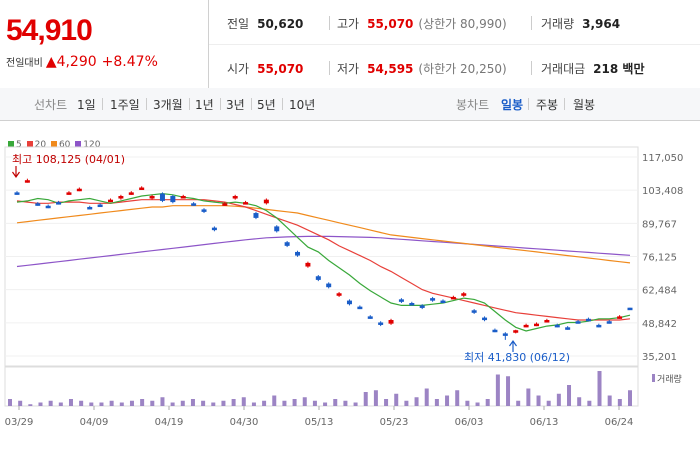  I want to click on ma120-line, so click(323, 251).